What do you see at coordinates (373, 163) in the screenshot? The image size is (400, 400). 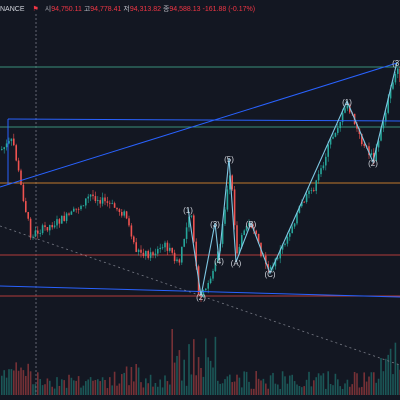 I see `wave-label: (2)` at bounding box center [373, 163].